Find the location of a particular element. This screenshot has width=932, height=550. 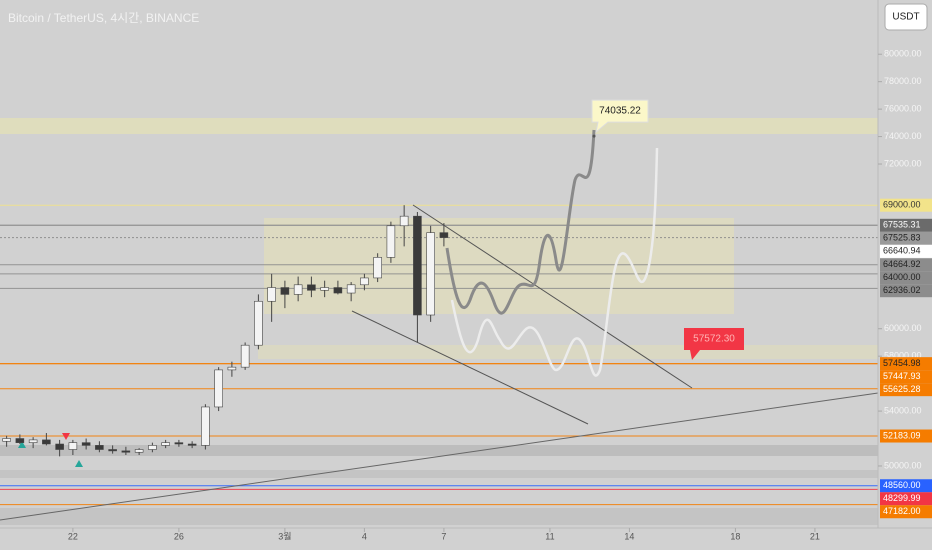

x-tick-label: 21 is located at coordinates (815, 536).